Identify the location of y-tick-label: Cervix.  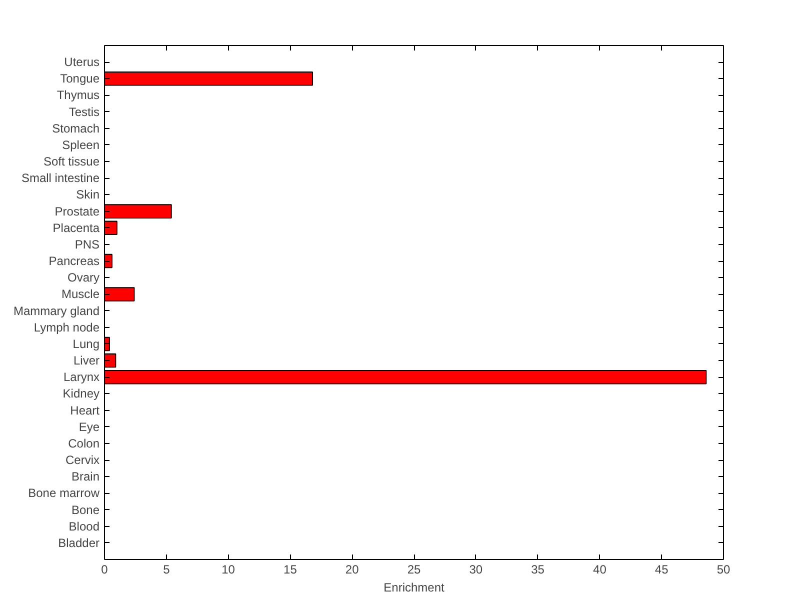
(83, 460).